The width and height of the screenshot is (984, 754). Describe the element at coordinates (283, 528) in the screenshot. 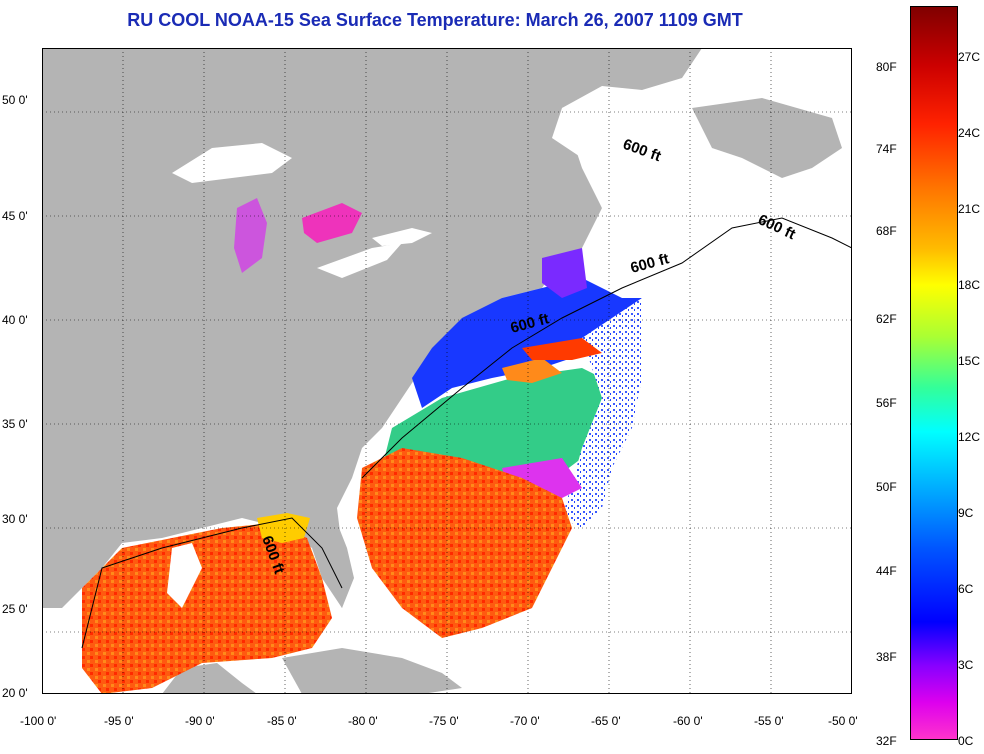

I see `yellow-shelf-waters` at that location.